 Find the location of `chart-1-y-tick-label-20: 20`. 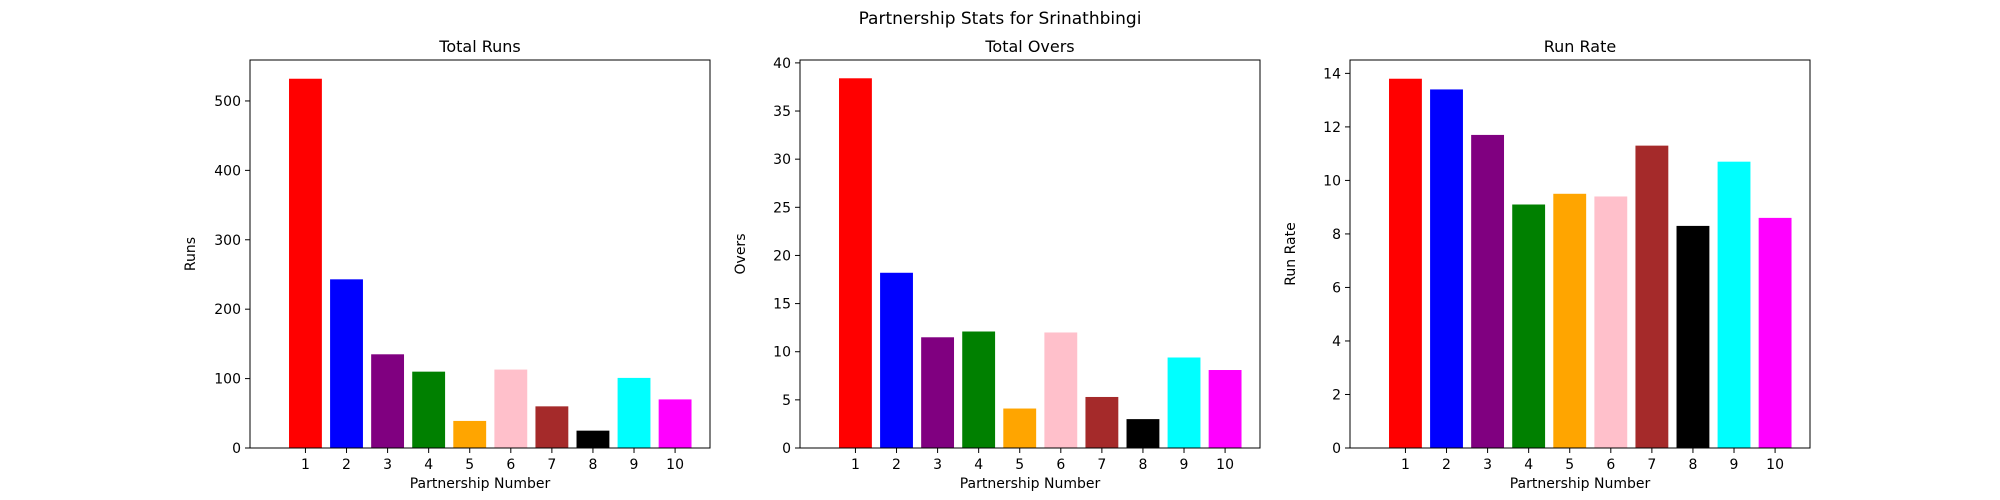

chart-1-y-tick-label-20: 20 is located at coordinates (782, 256).